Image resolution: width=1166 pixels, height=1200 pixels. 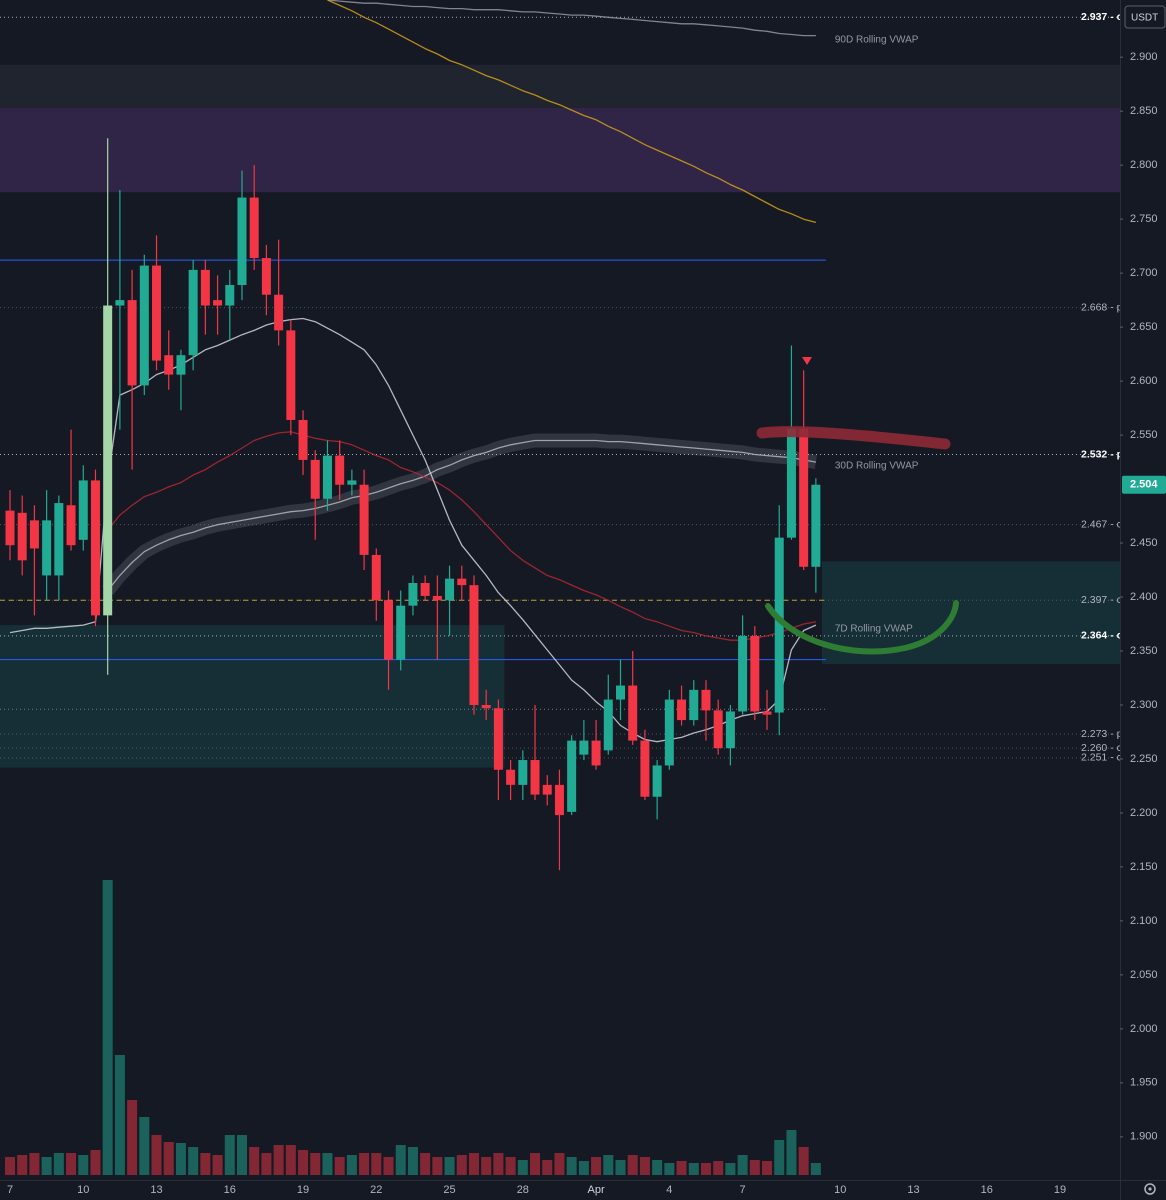 What do you see at coordinates (1144, 273) in the screenshot?
I see `y-tick-label: 2.700` at bounding box center [1144, 273].